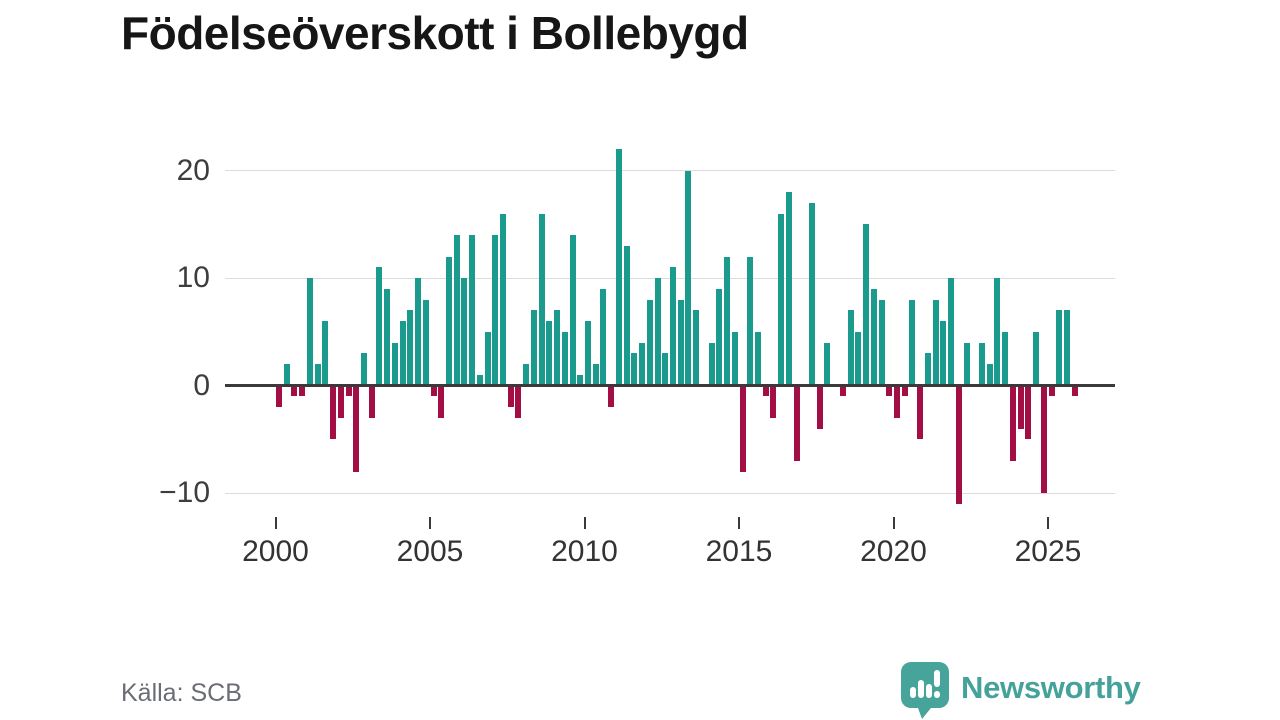 The image size is (1280, 720). What do you see at coordinates (912, 342) in the screenshot?
I see `bar-2020Q3` at bounding box center [912, 342].